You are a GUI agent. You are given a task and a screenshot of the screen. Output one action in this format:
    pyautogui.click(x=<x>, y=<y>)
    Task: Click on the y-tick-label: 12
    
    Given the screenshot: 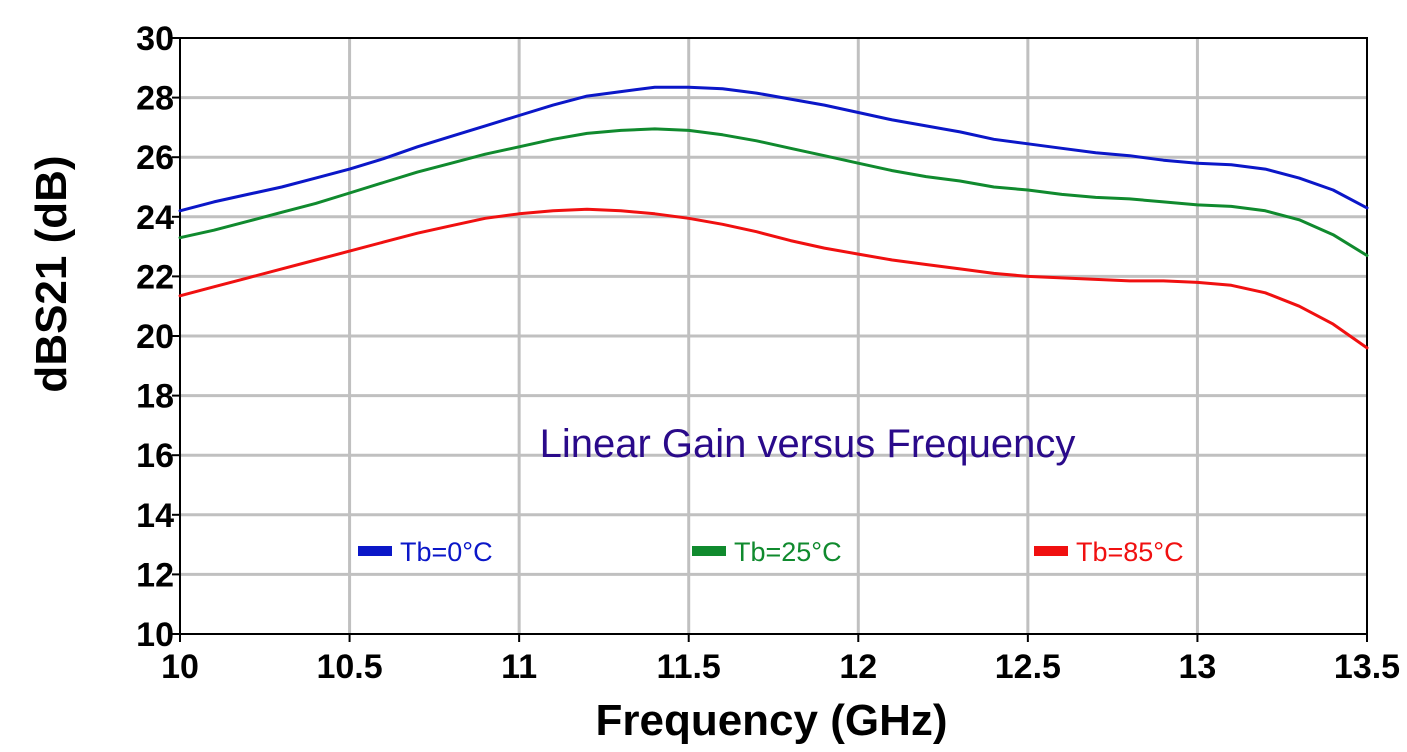 What is the action you would take?
    pyautogui.click(x=155, y=575)
    